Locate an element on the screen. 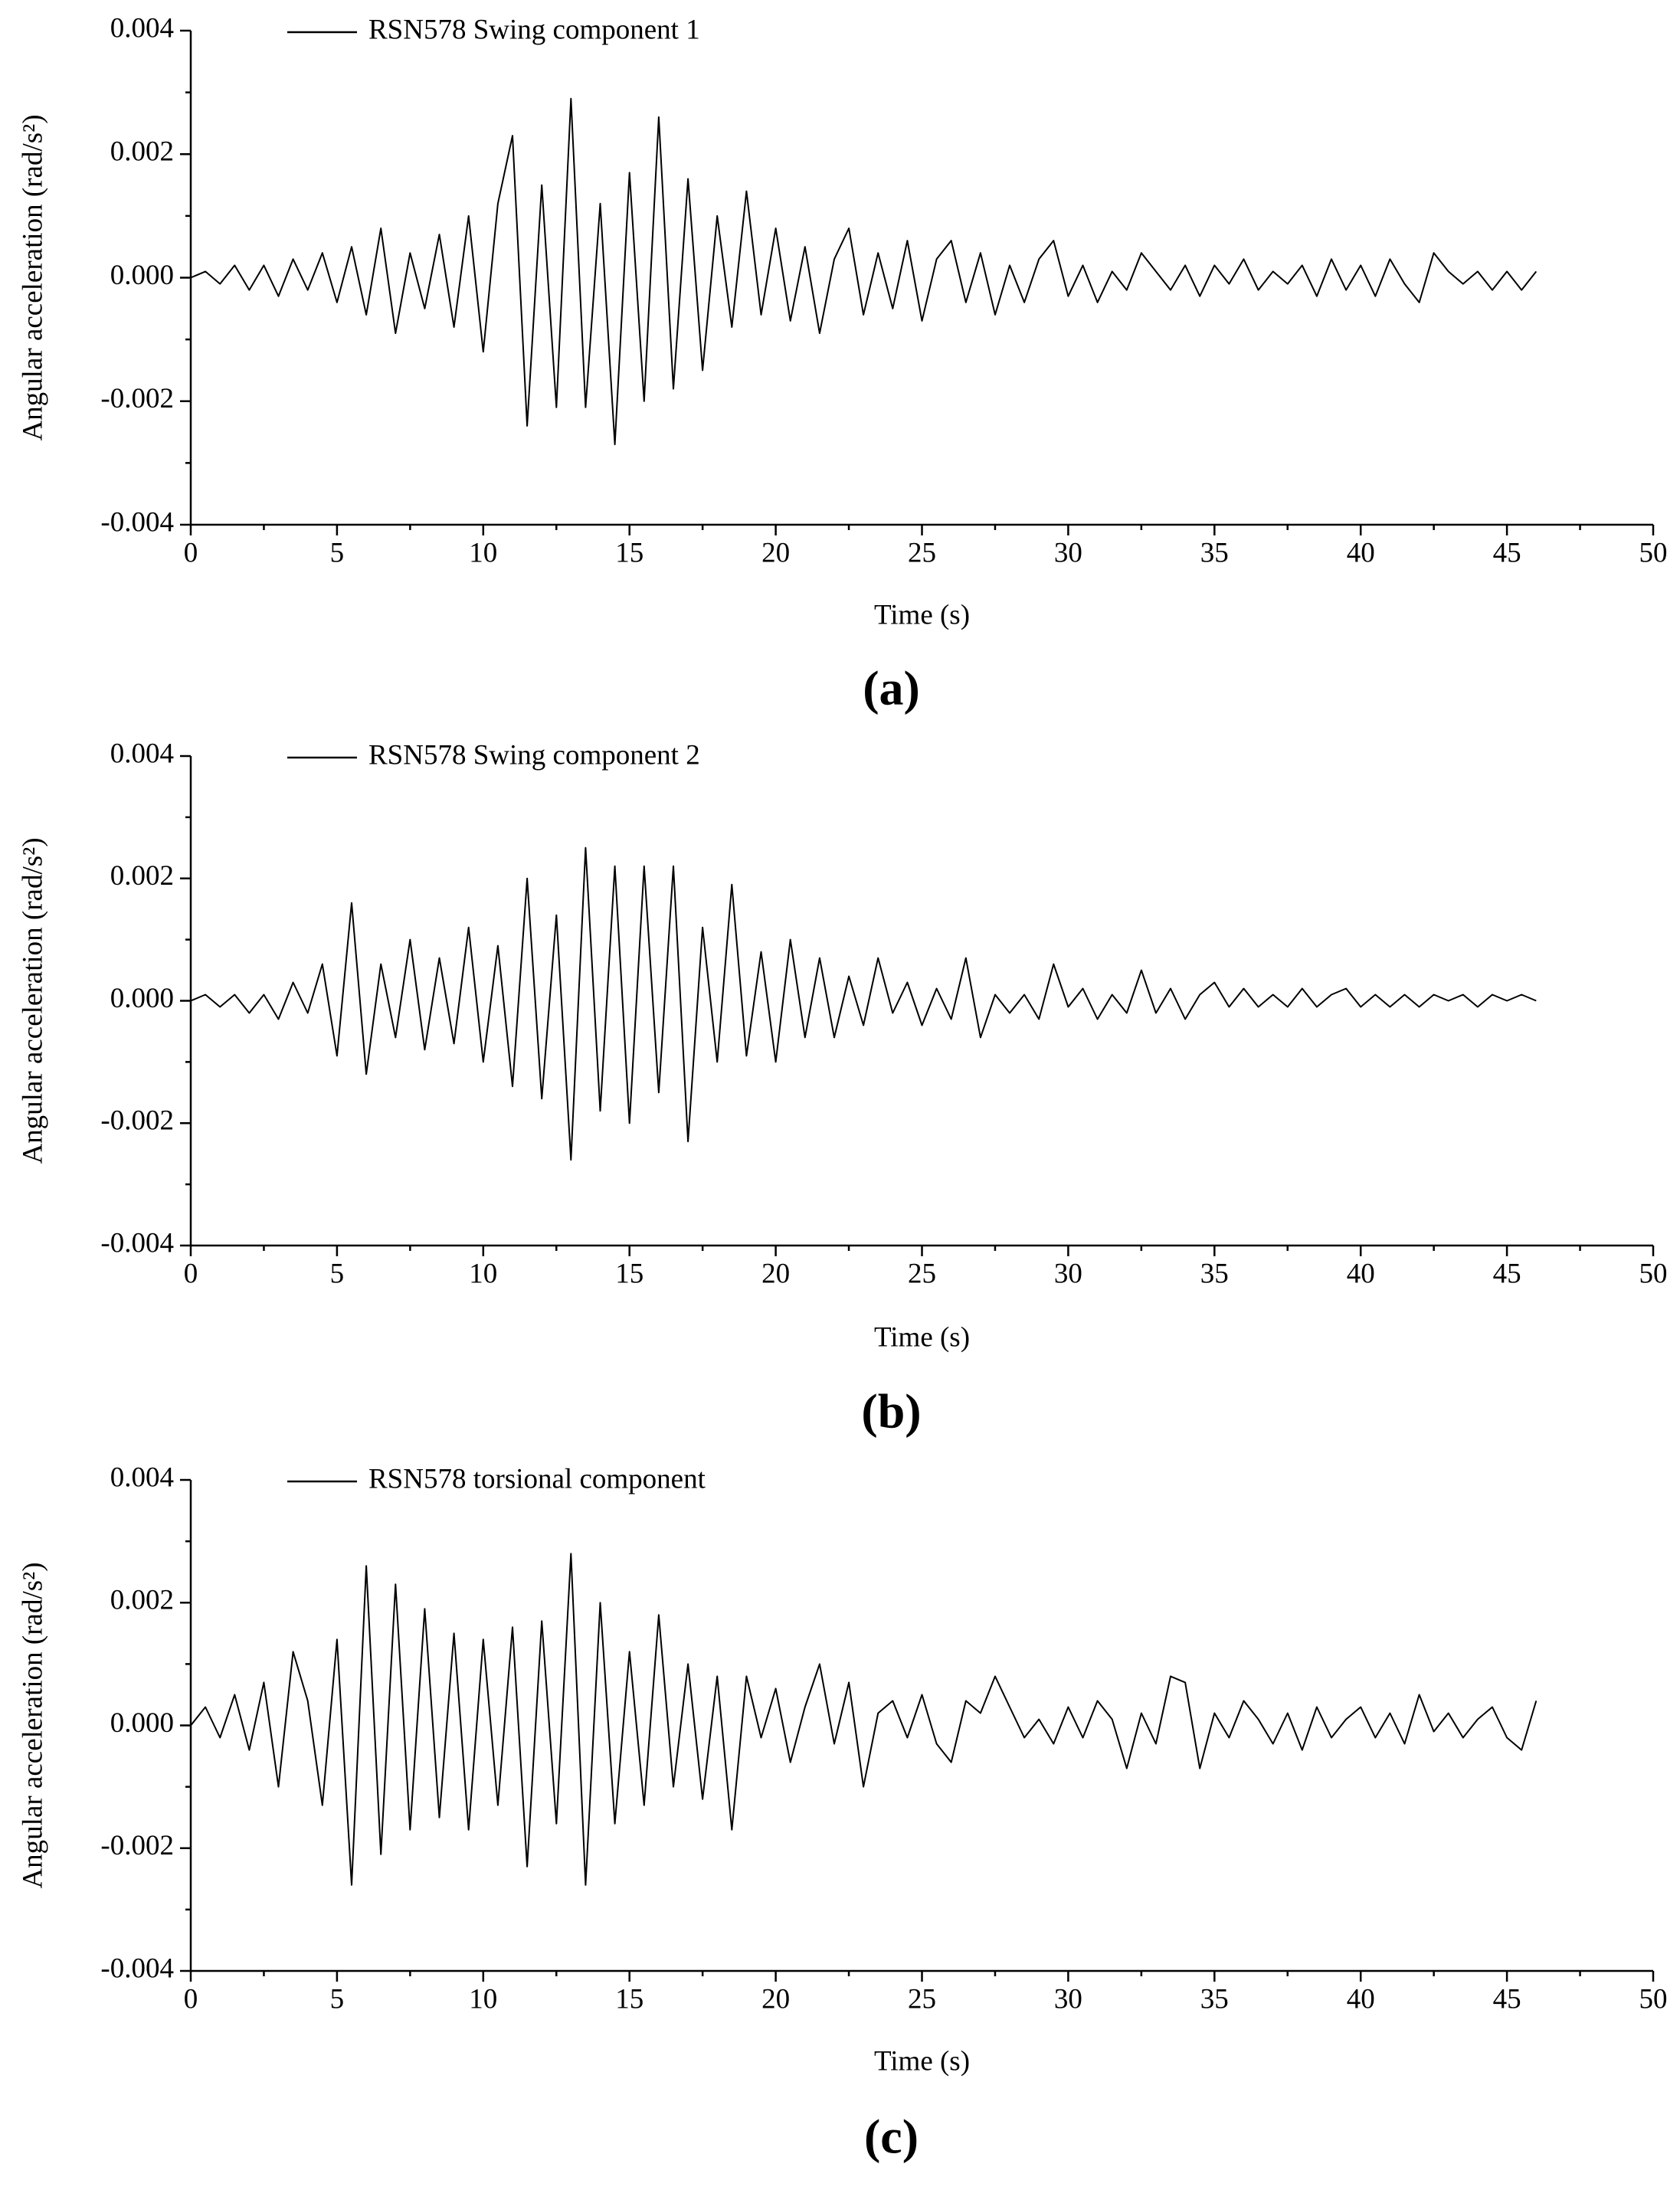  legend-label: RSN578 Swing component 2 is located at coordinates (534, 755).